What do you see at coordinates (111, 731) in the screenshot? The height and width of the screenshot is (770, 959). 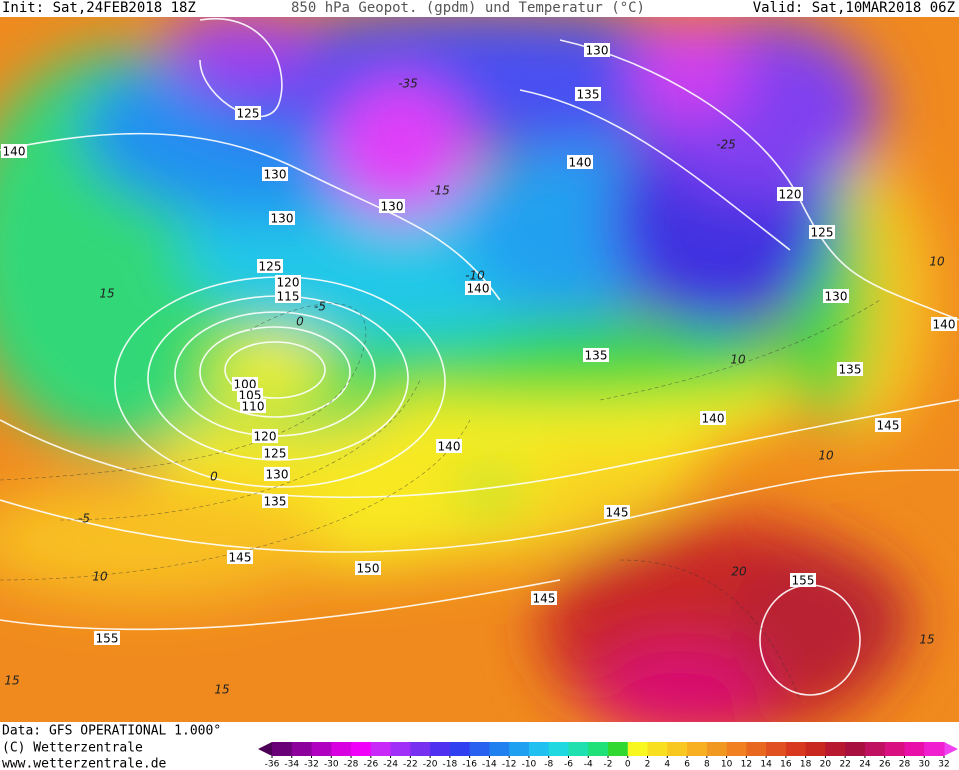 I see `data-source: Data: GFS OPERATIONAL 1.000°` at bounding box center [111, 731].